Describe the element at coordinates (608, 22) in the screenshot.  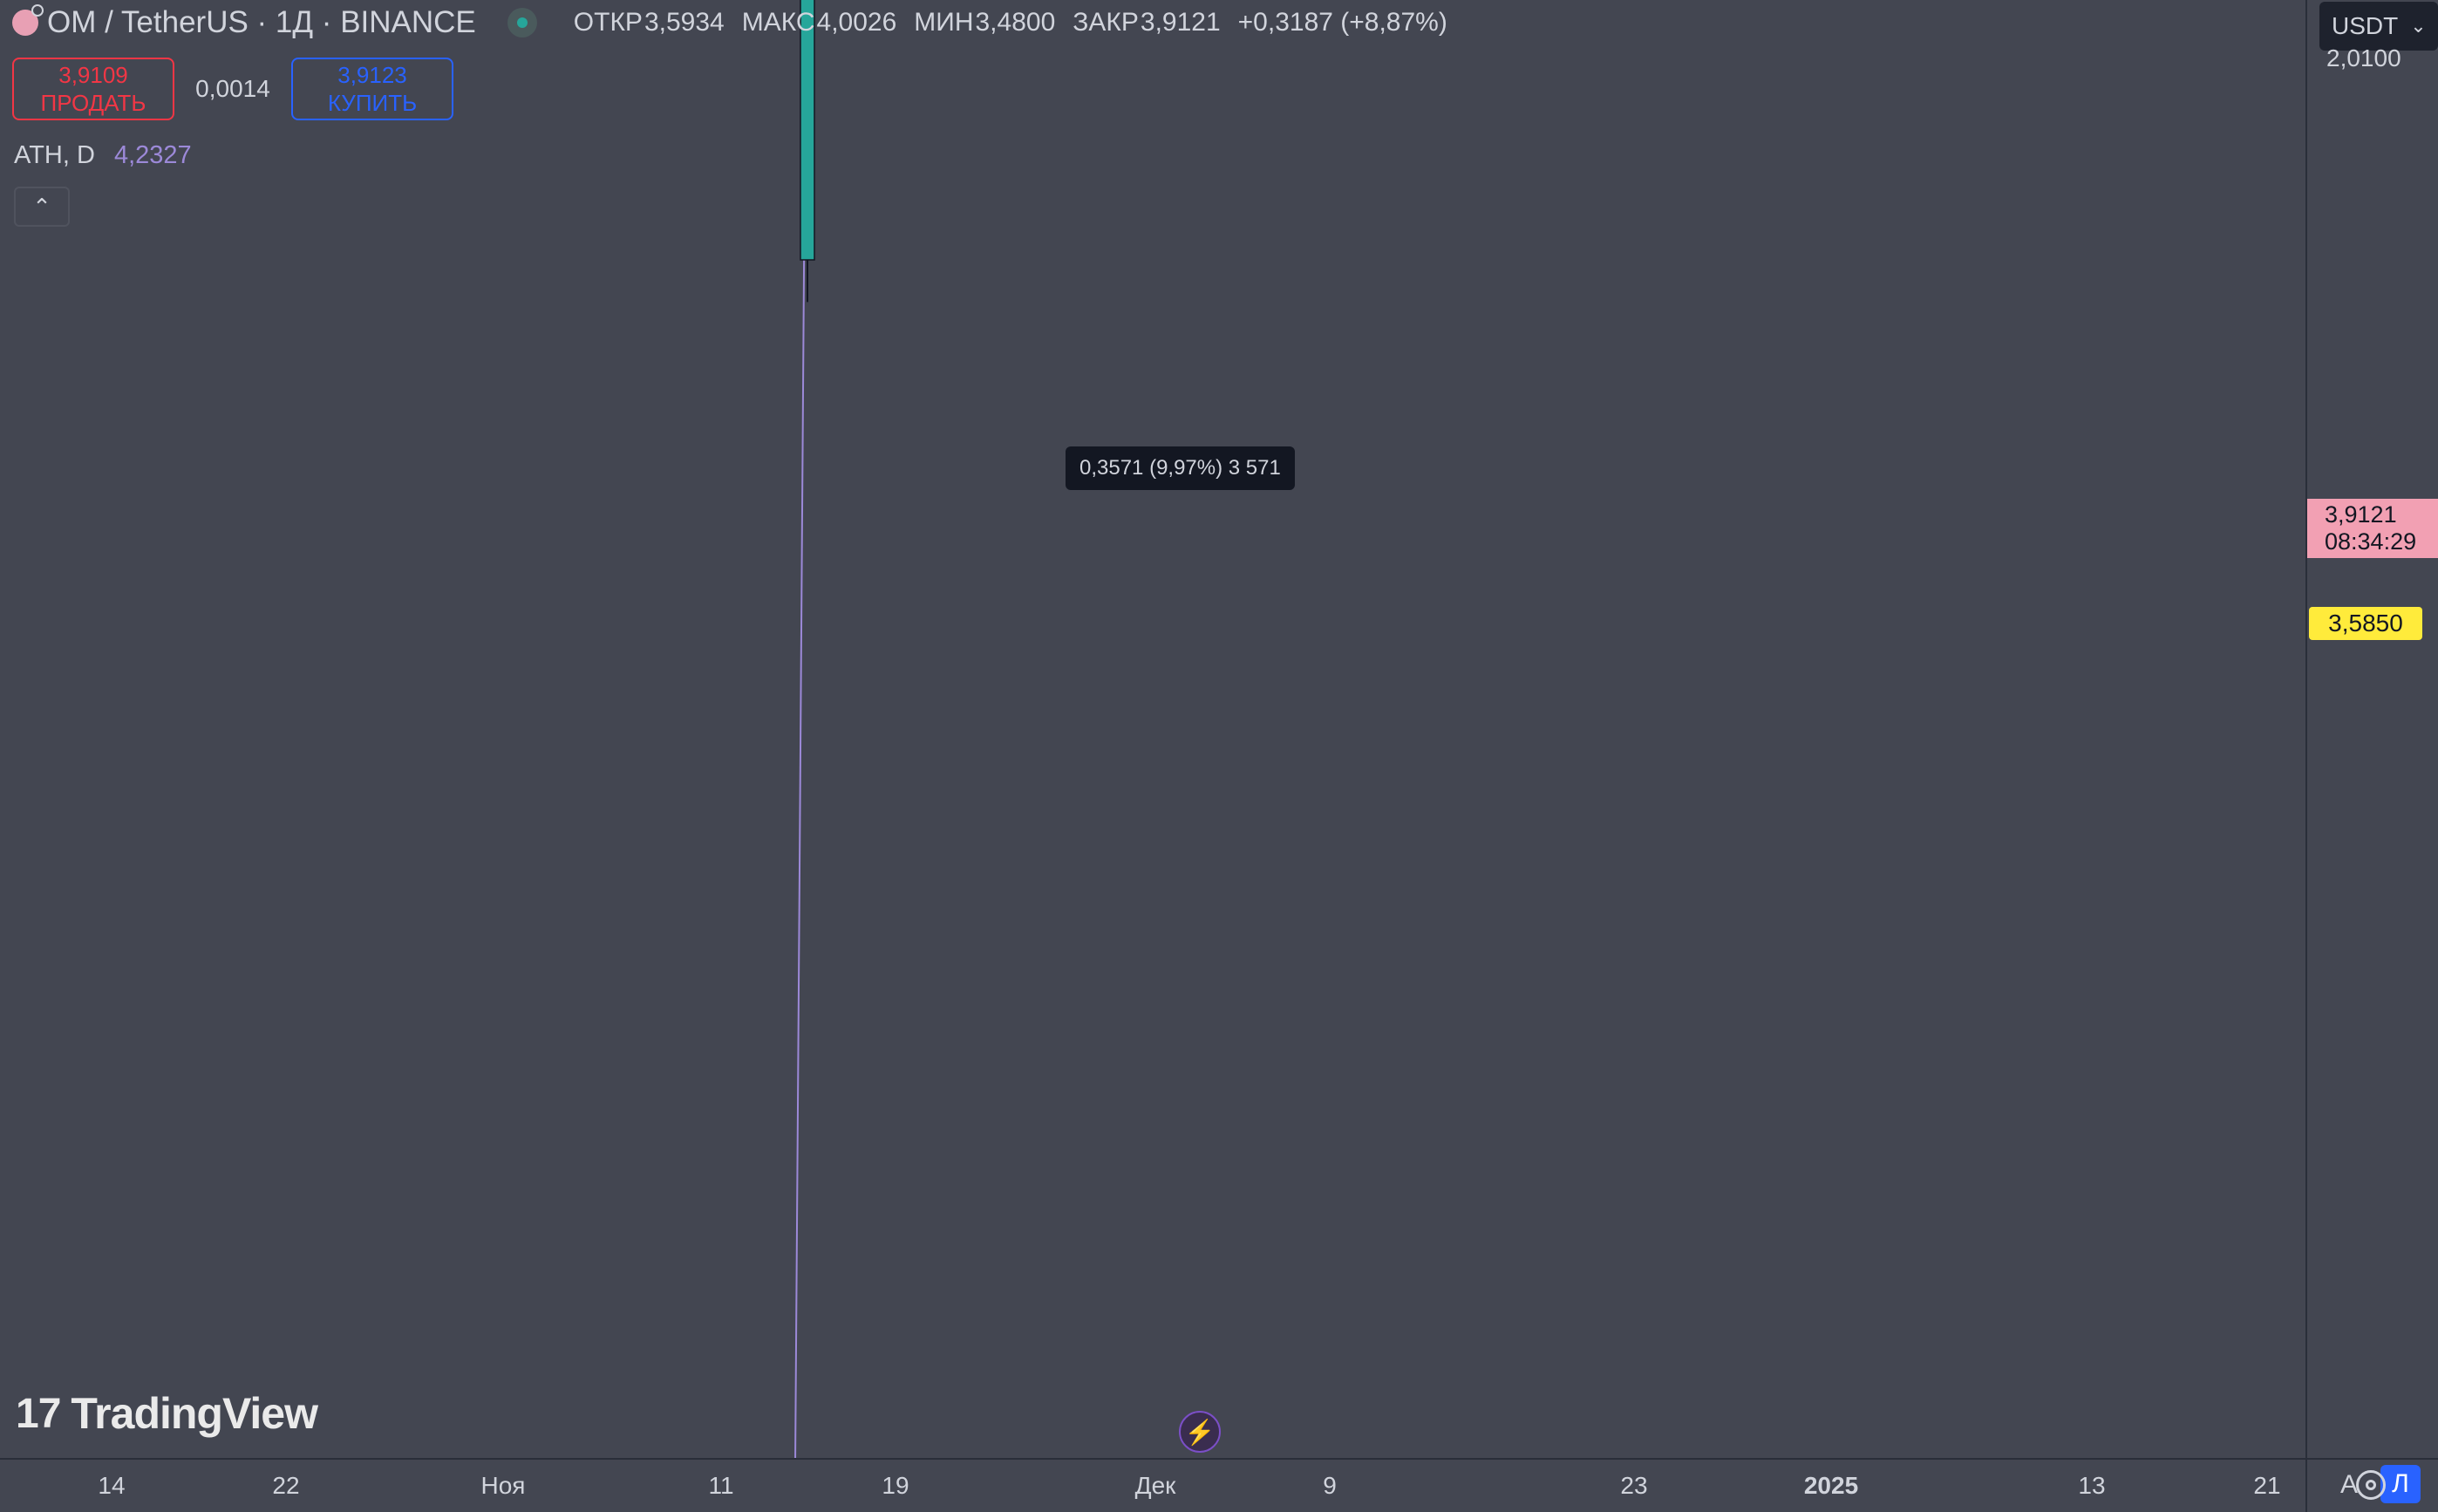
I see `open-label: ОТКР` at that location.